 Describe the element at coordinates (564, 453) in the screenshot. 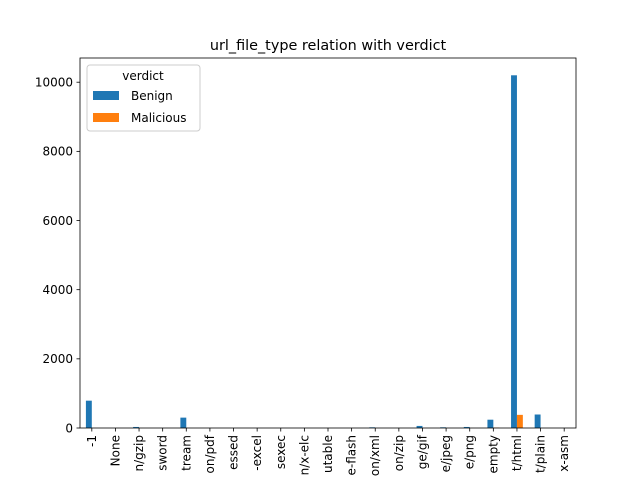

I see `x-tick-label-20: x-asm` at that location.